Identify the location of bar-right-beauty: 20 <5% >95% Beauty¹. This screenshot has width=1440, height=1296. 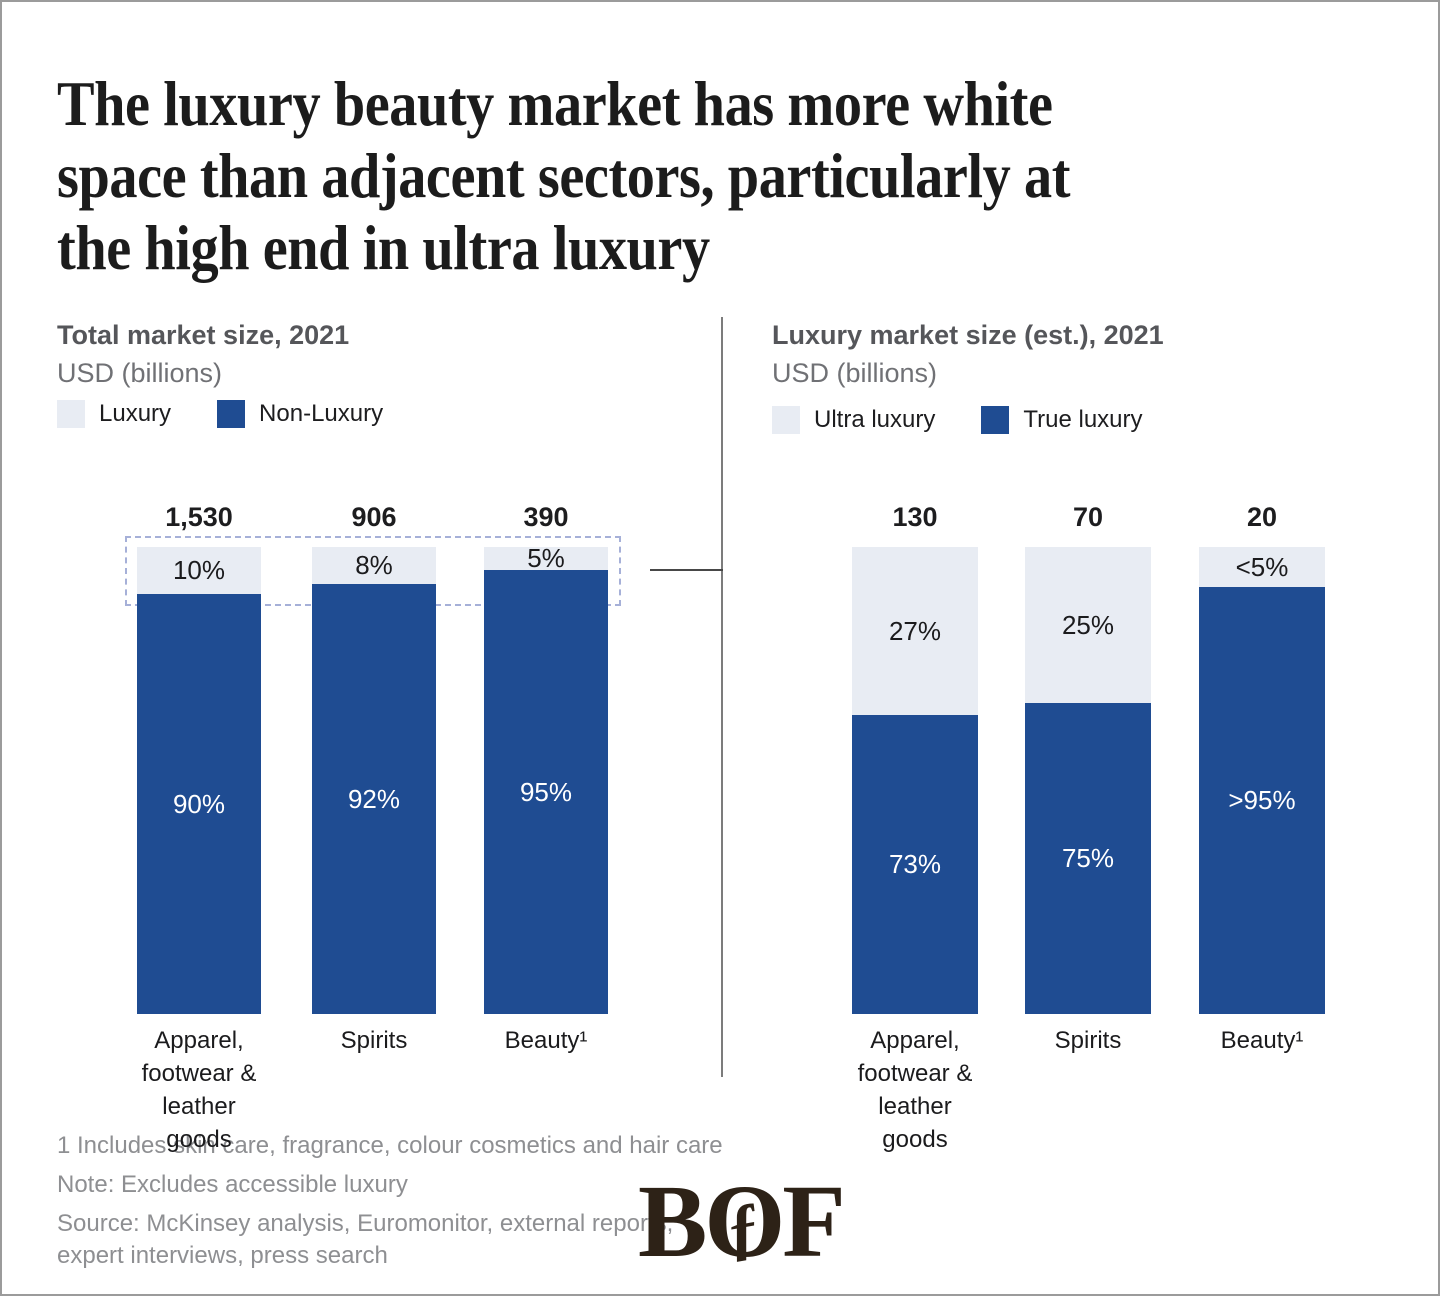
(1262, 779).